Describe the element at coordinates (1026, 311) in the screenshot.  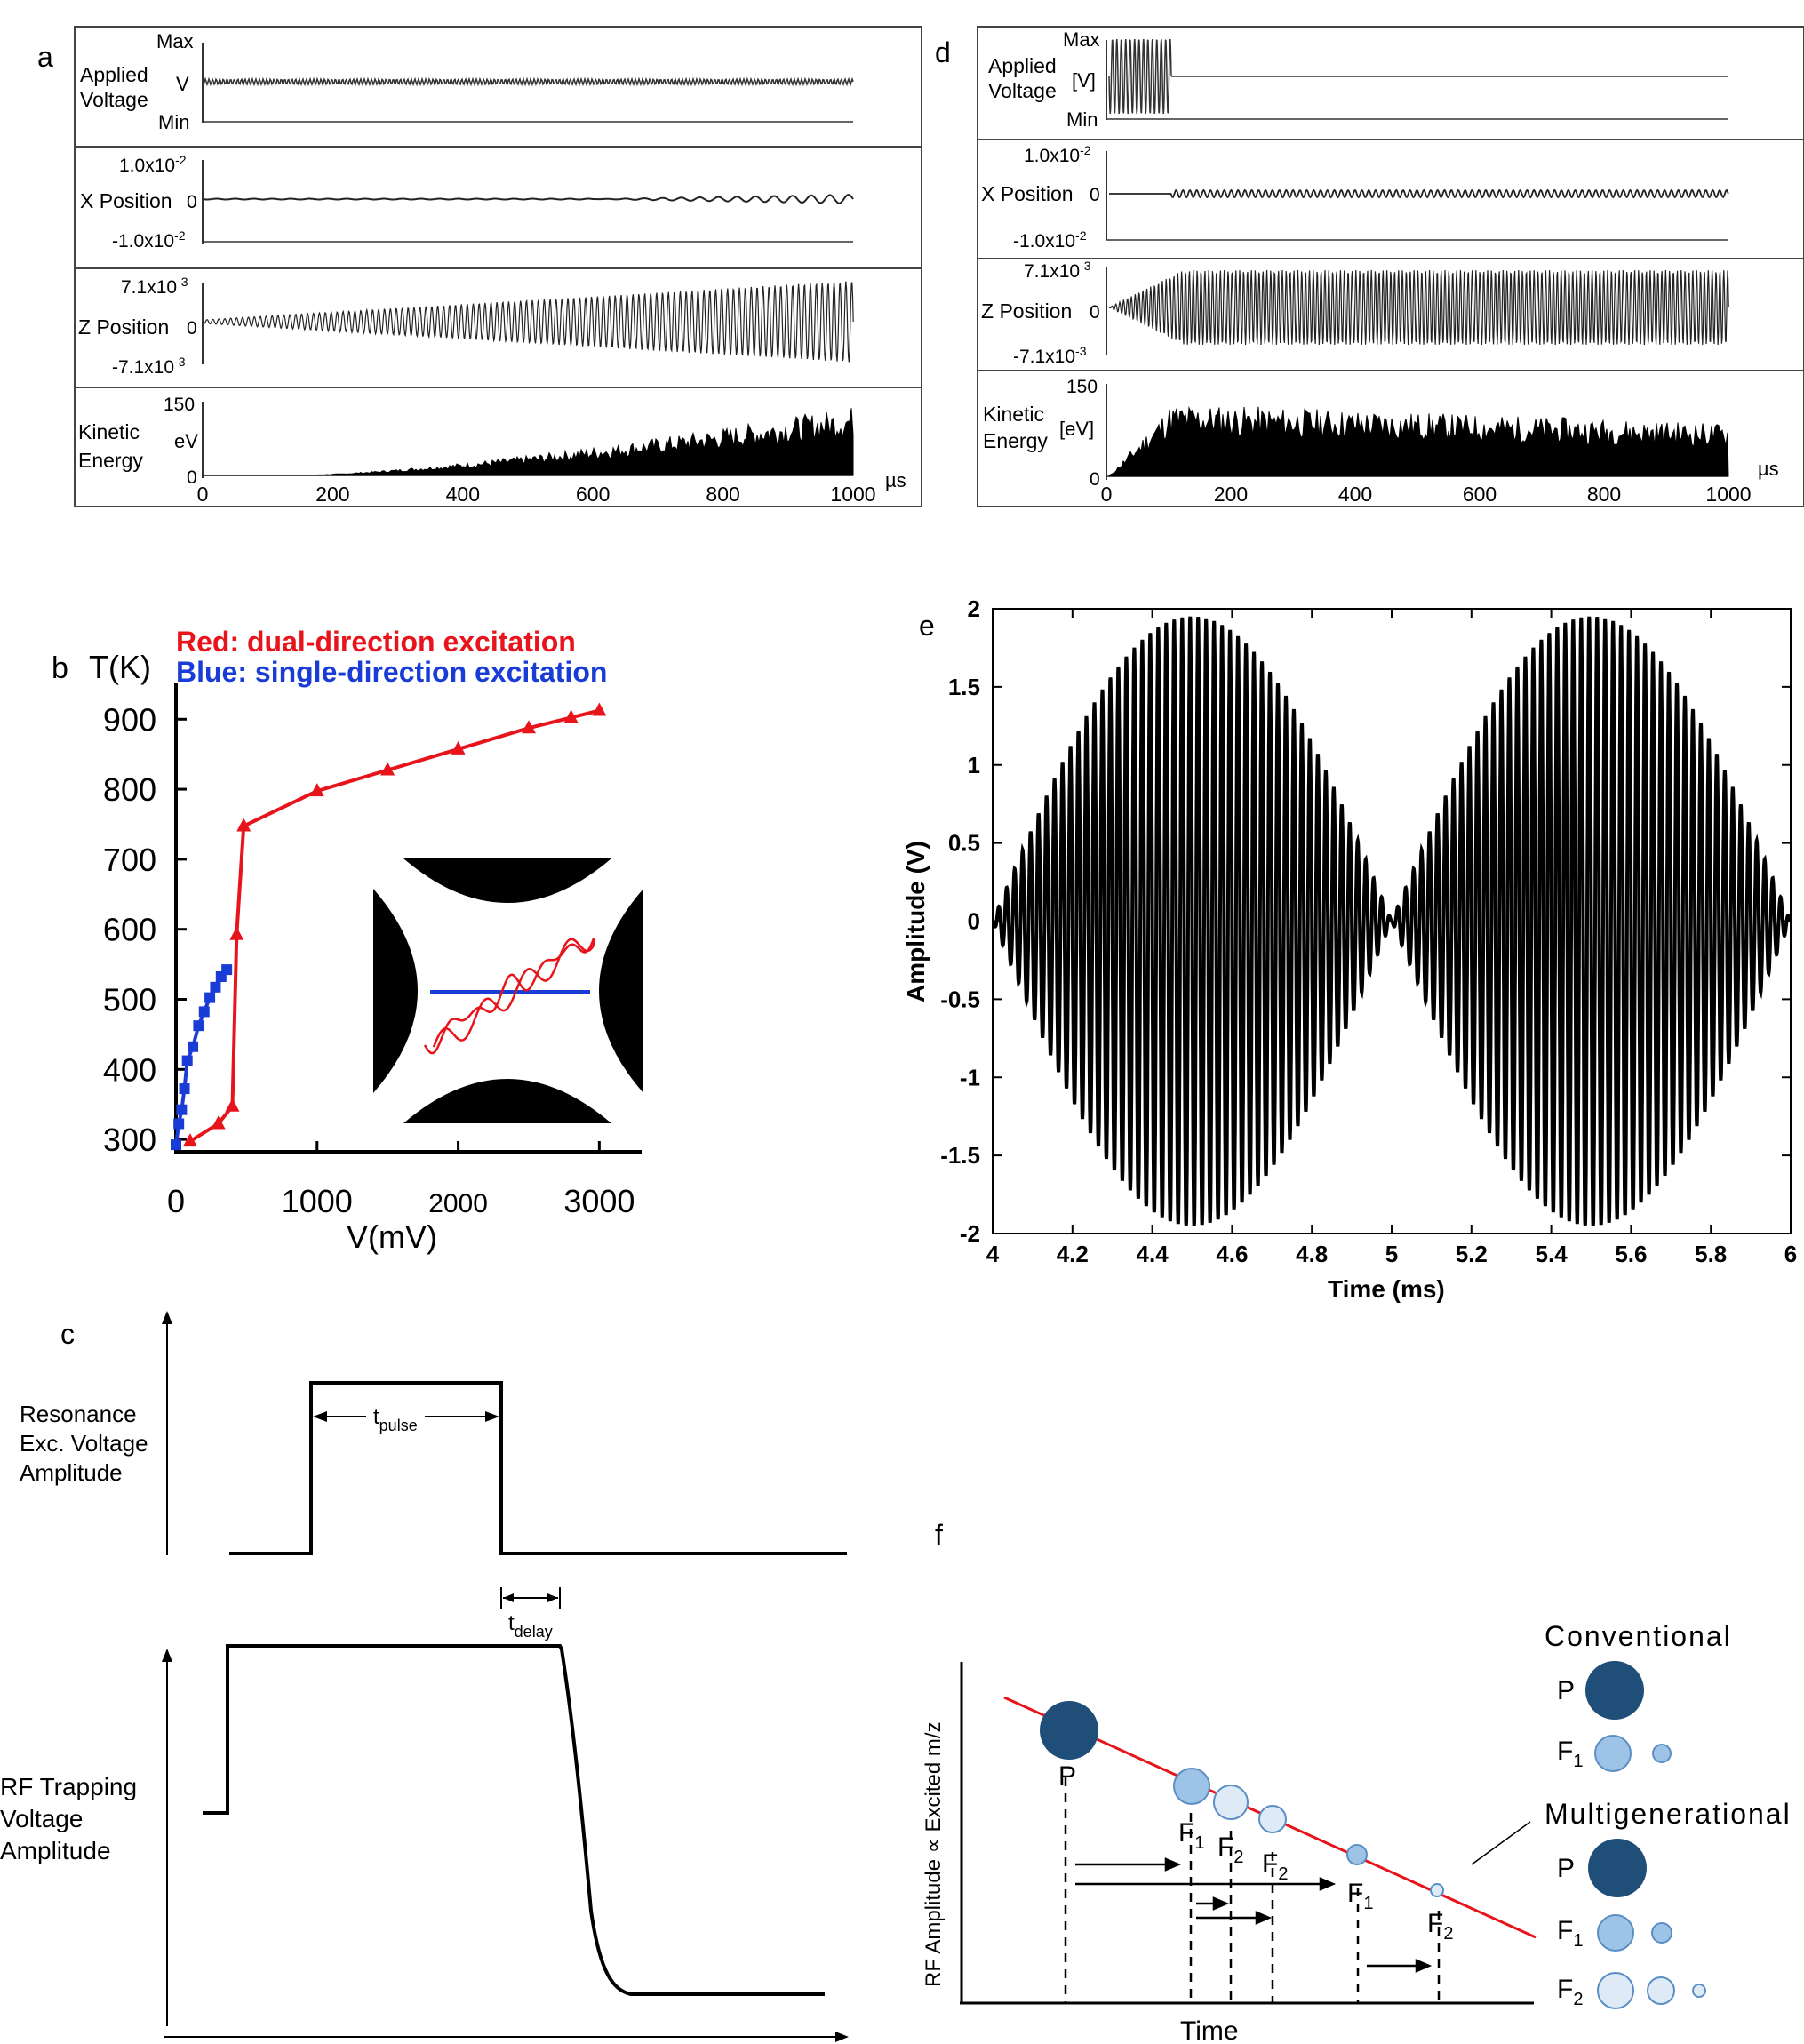
I see `panel-d-row3-label: Z Position` at that location.